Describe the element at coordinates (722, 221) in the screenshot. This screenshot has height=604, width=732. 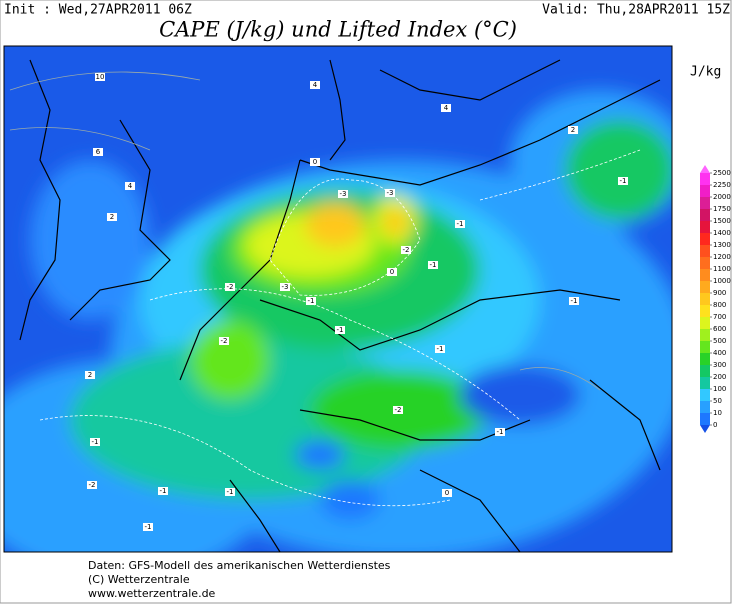
I see `colorbar-label: 1500` at that location.